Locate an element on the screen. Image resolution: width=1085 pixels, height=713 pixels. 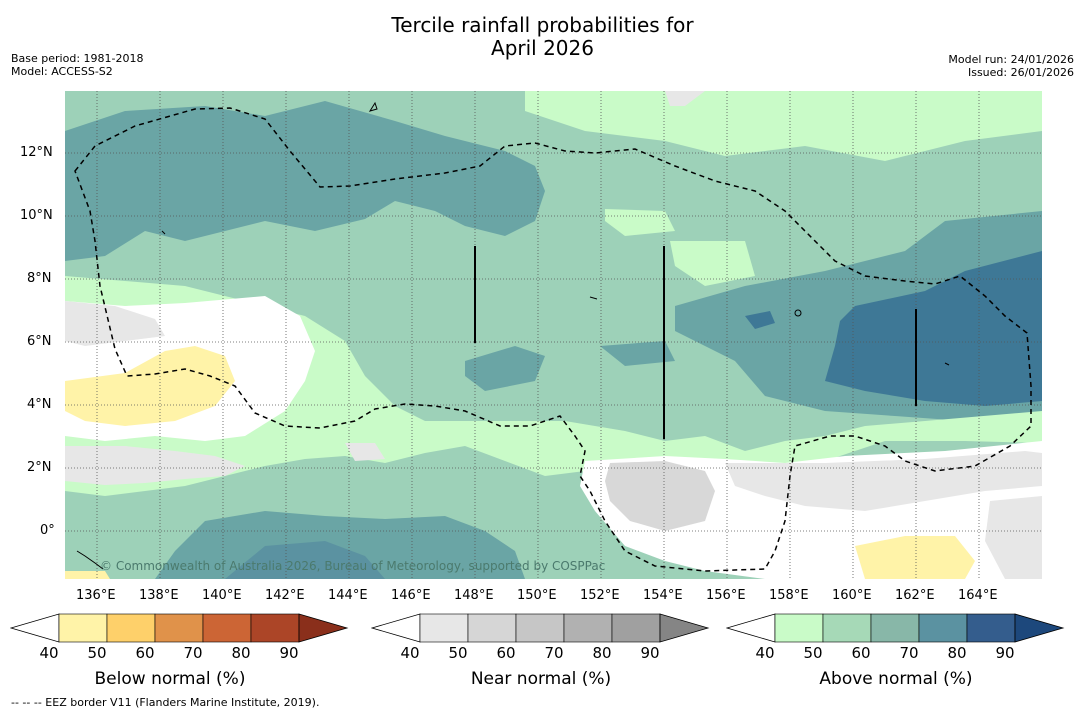
region-near-40-west-b is located at coordinates (155, 465).